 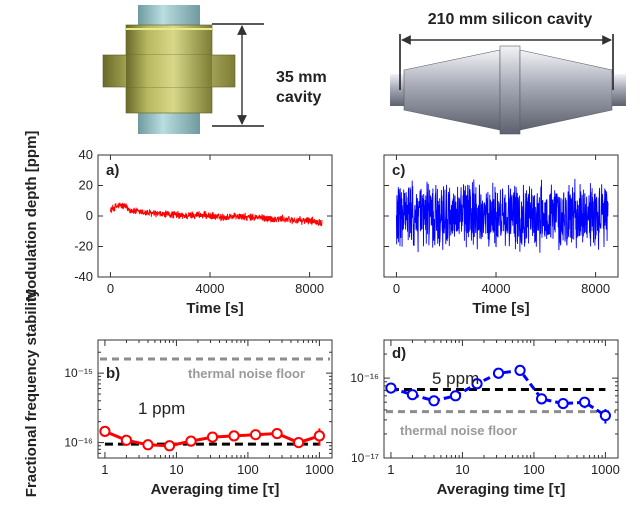 I want to click on x-tick-label-d: 1000, so click(x=605, y=469).